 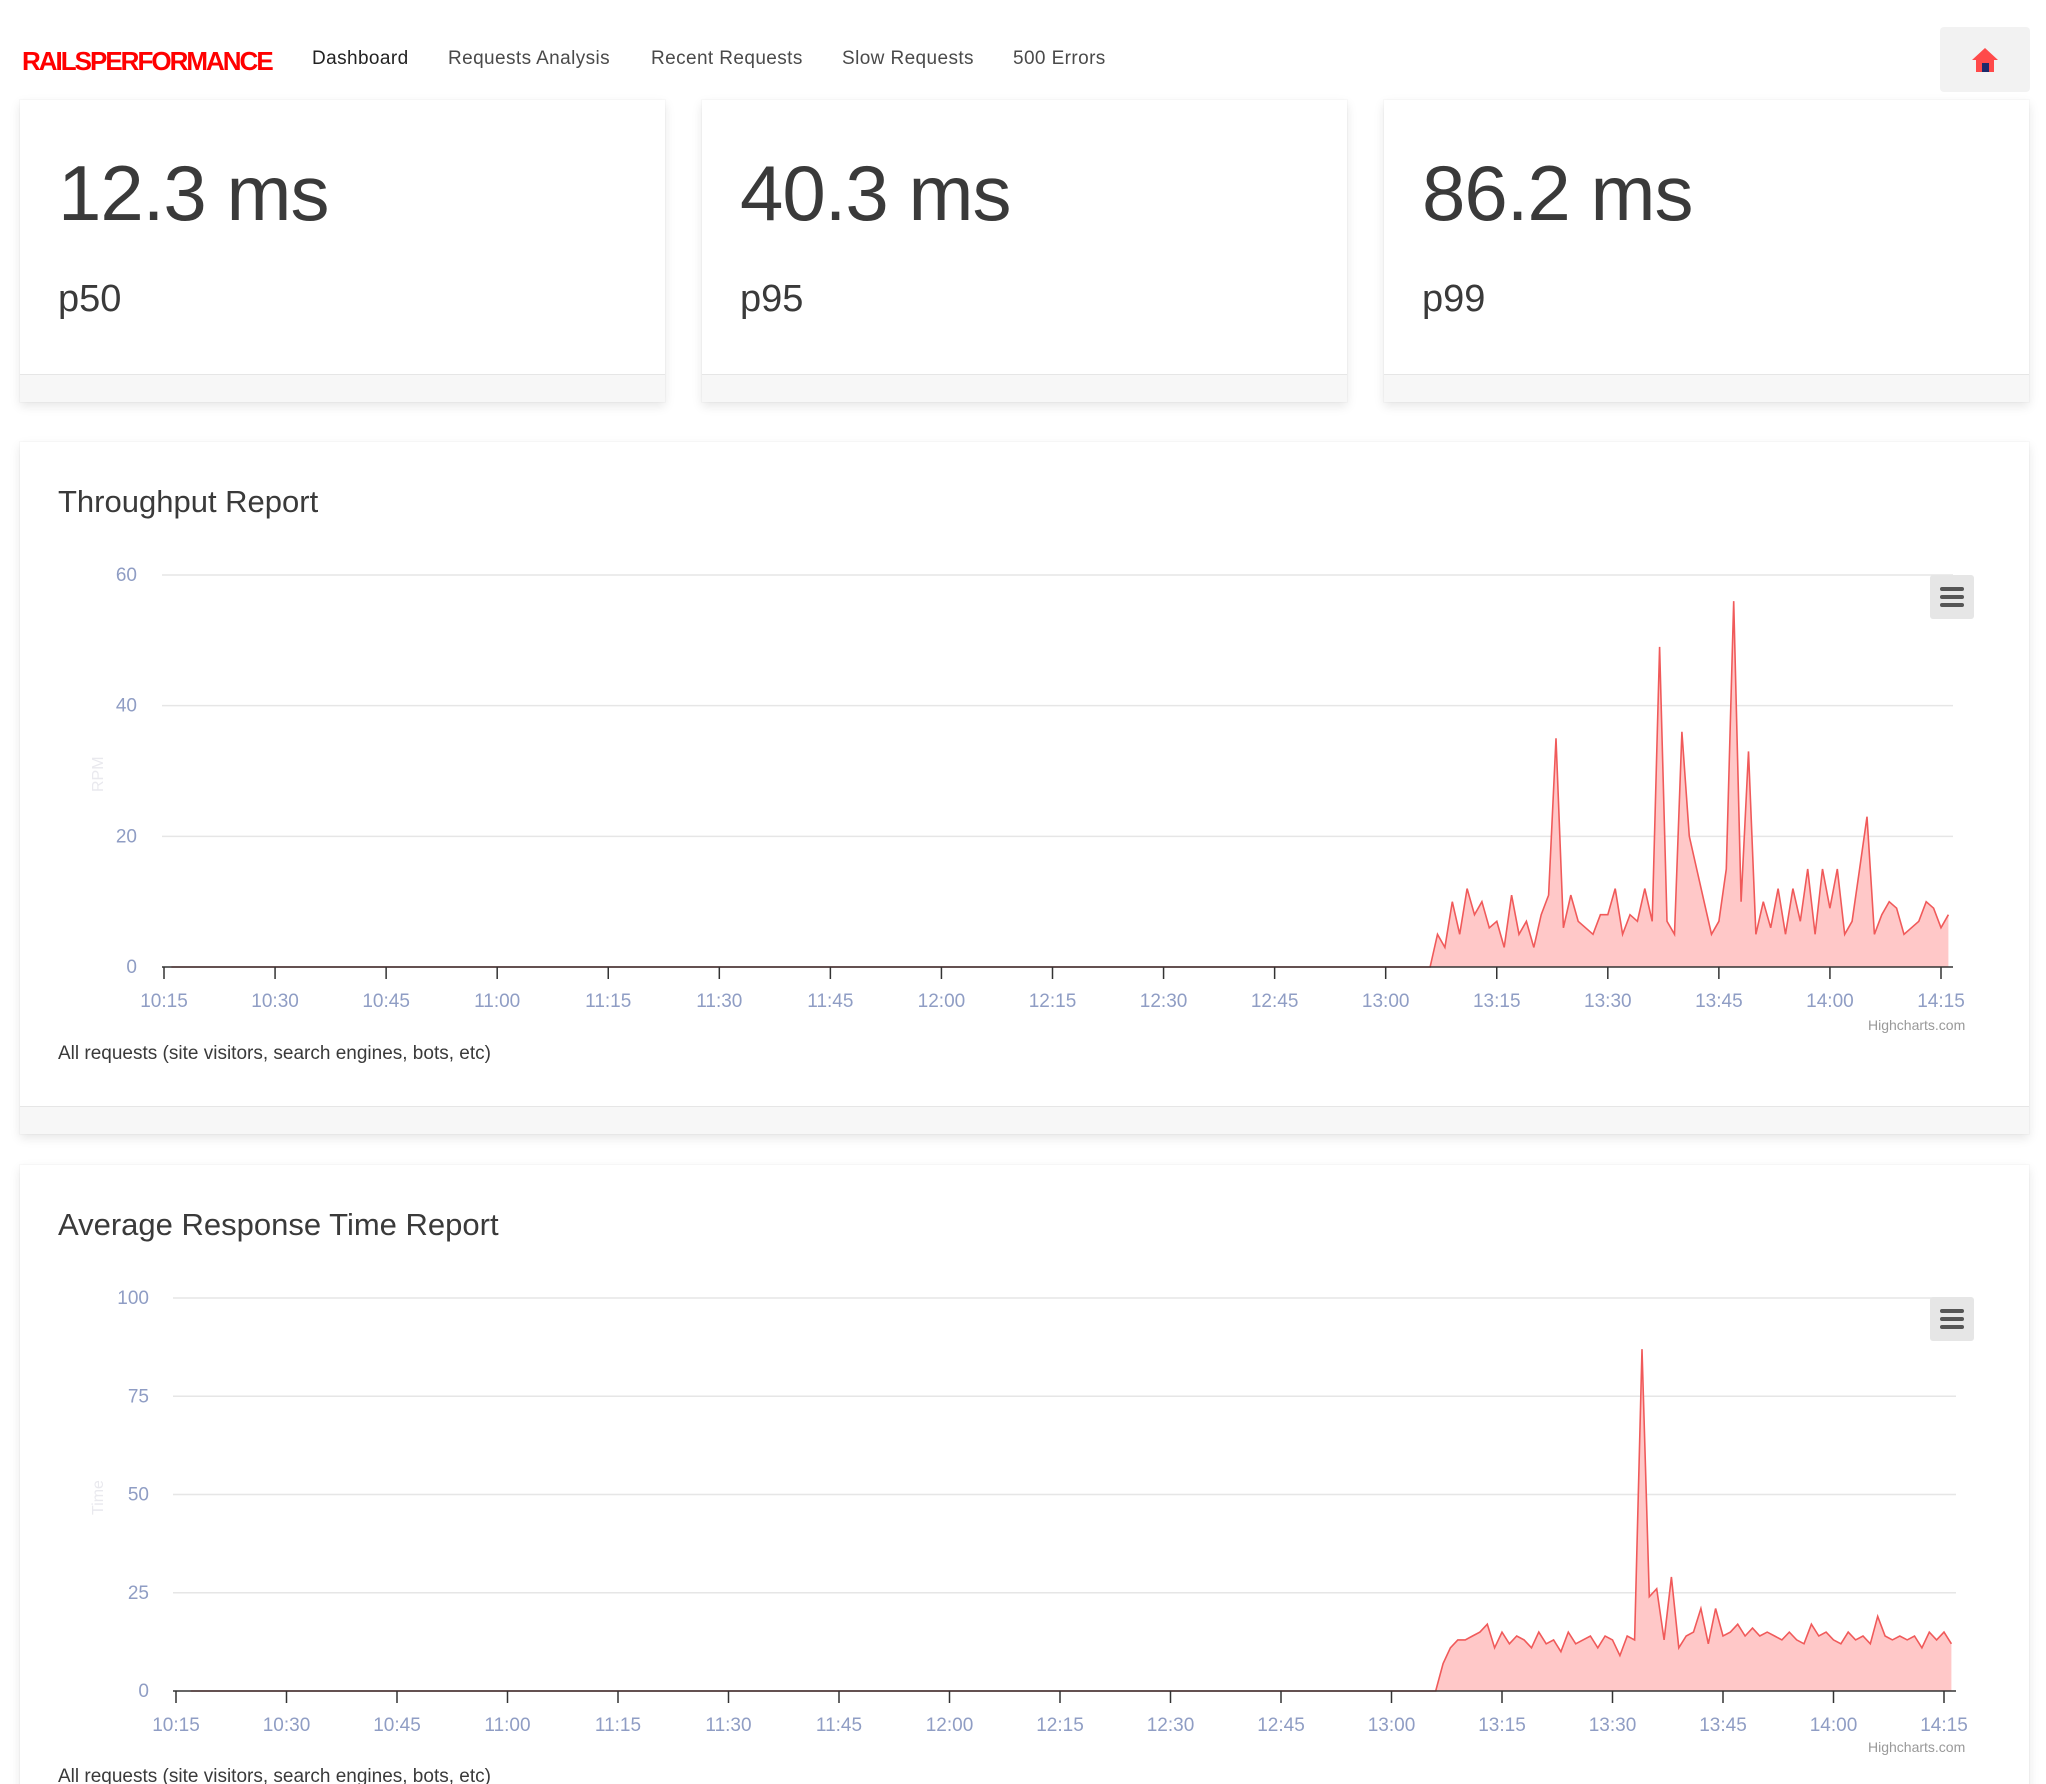 What do you see at coordinates (126, 575) in the screenshot?
I see `y-tick-label: 60` at bounding box center [126, 575].